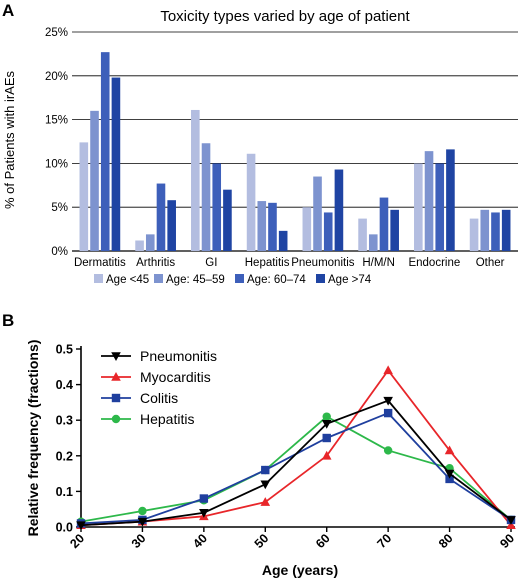 The width and height of the screenshot is (520, 580). What do you see at coordinates (33, 438) in the screenshot?
I see `chart-b-ylabel: Relative frequency (fractions)` at bounding box center [33, 438].